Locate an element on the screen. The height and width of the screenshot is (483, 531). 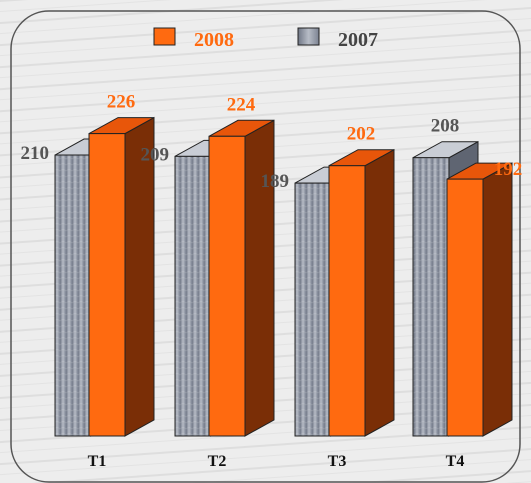
legend: 2008 2007 is located at coordinates (265, 39).